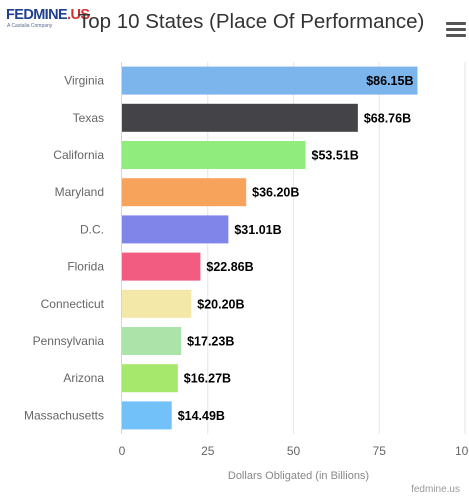  Describe the element at coordinates (79, 192) in the screenshot. I see `category-label-3: Maryland` at that location.